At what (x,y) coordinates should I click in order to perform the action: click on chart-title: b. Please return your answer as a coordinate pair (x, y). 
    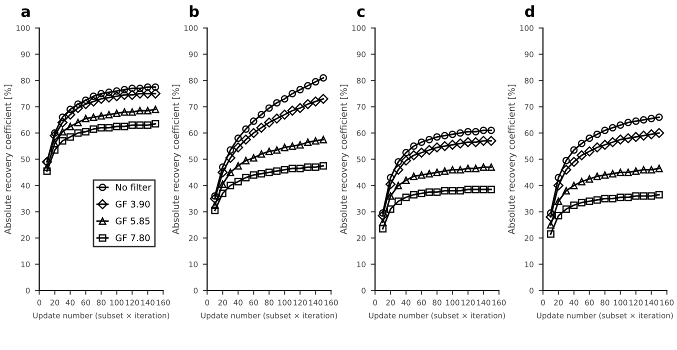
    Looking at the image, I should click on (194, 11).